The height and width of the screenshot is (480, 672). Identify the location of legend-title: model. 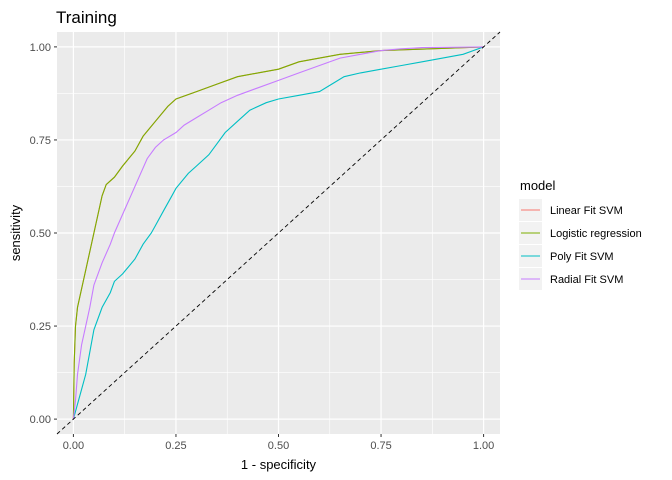
(538, 185).